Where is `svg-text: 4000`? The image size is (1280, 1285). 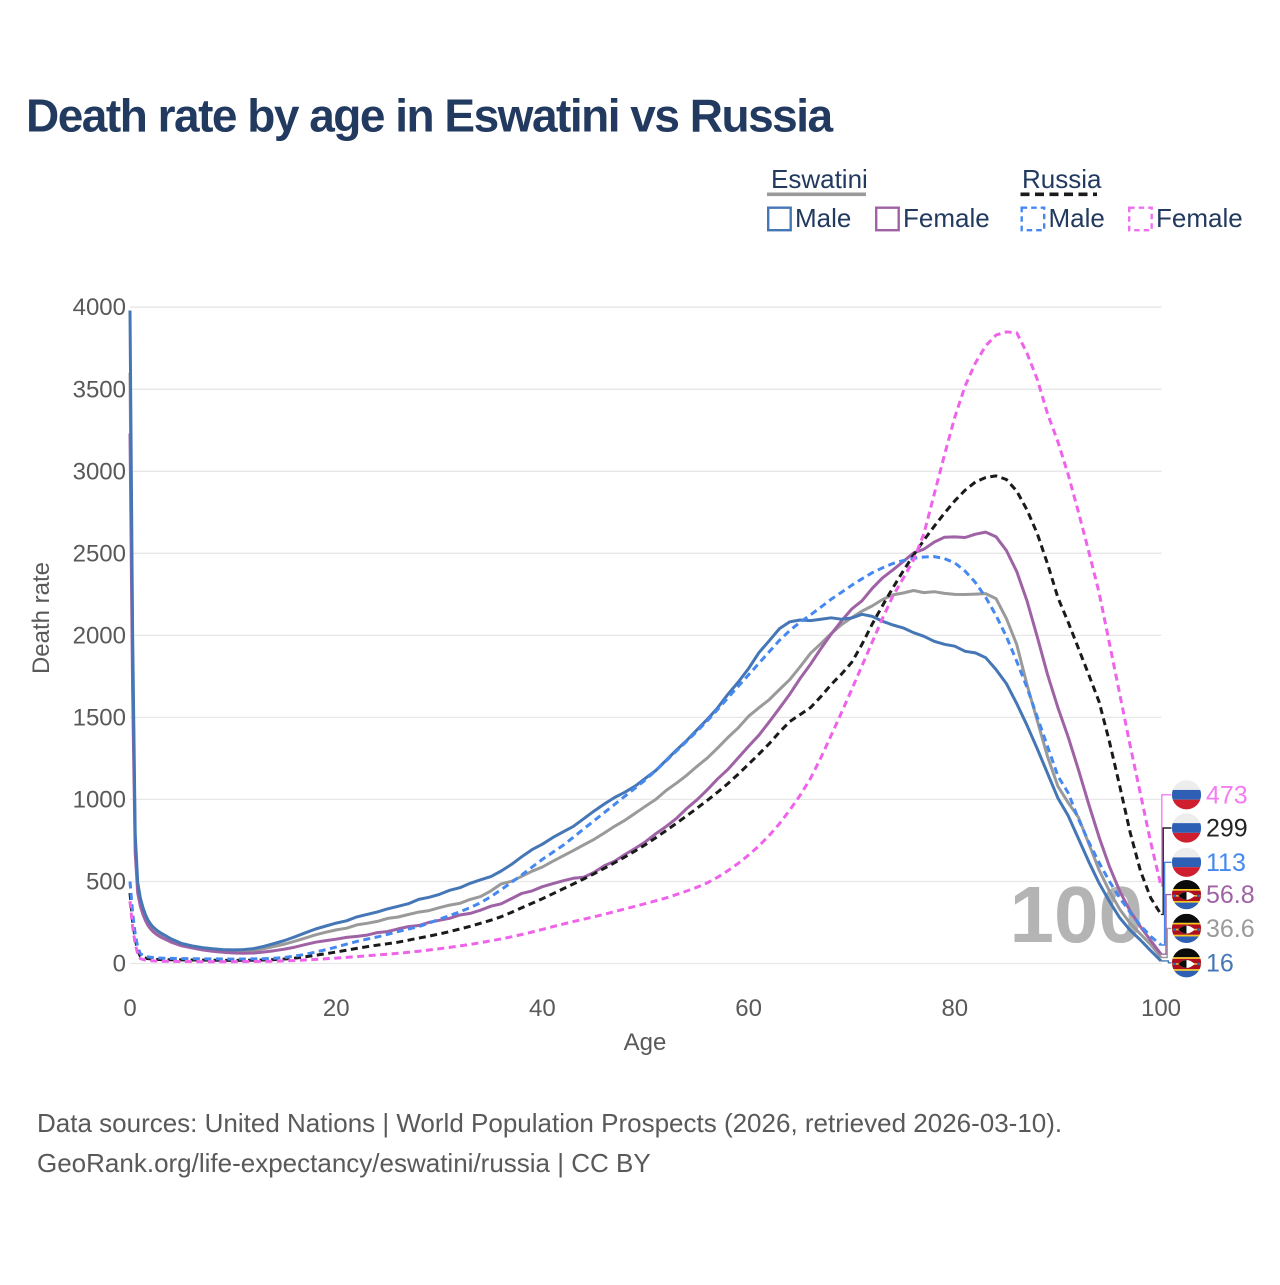
svg-text: 4000 is located at coordinates (99, 307).